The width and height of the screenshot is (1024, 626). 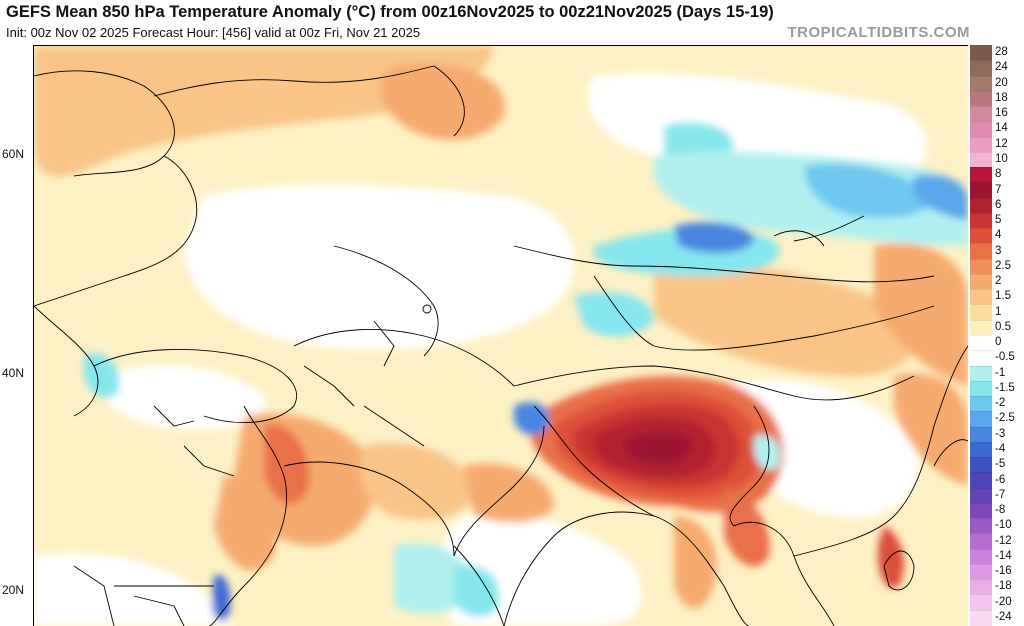 What do you see at coordinates (998, 250) in the screenshot?
I see `colorbar-label: 3` at bounding box center [998, 250].